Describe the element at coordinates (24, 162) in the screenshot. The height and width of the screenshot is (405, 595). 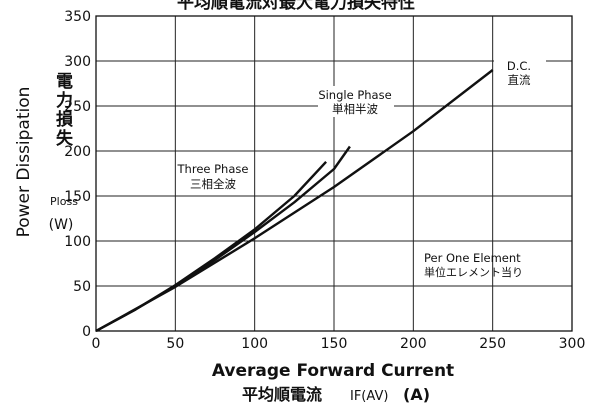
I see `y-axis-label: Power Dissipation` at that location.